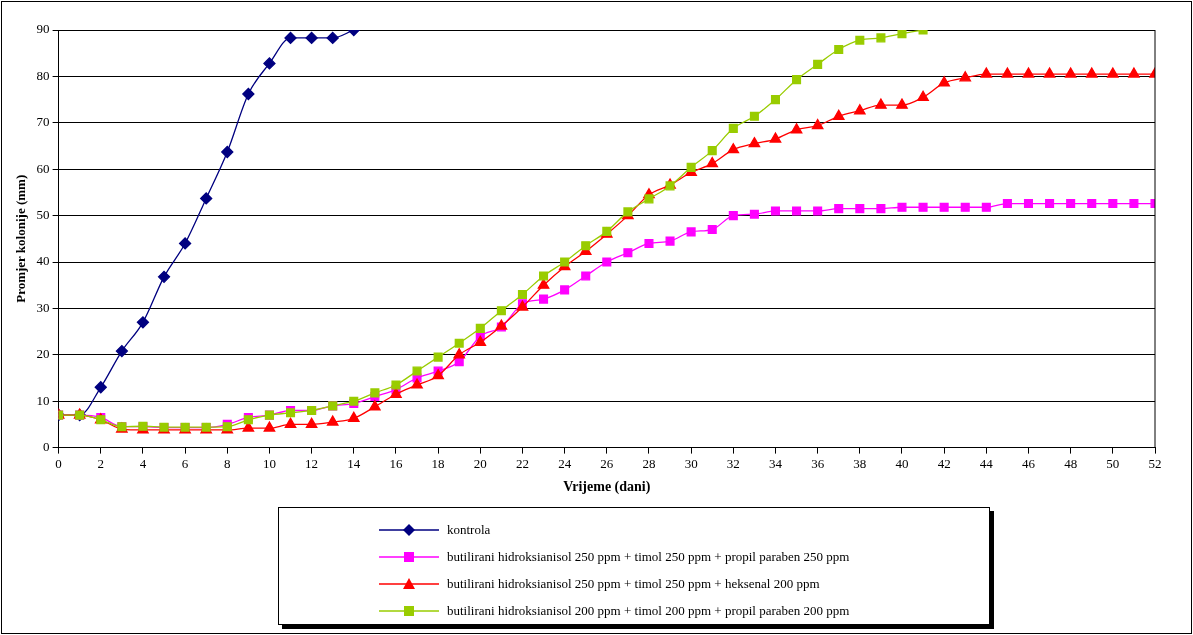 This screenshot has height=635, width=1193. What do you see at coordinates (43, 307) in the screenshot?
I see `y-tick-label: 30` at bounding box center [43, 307].